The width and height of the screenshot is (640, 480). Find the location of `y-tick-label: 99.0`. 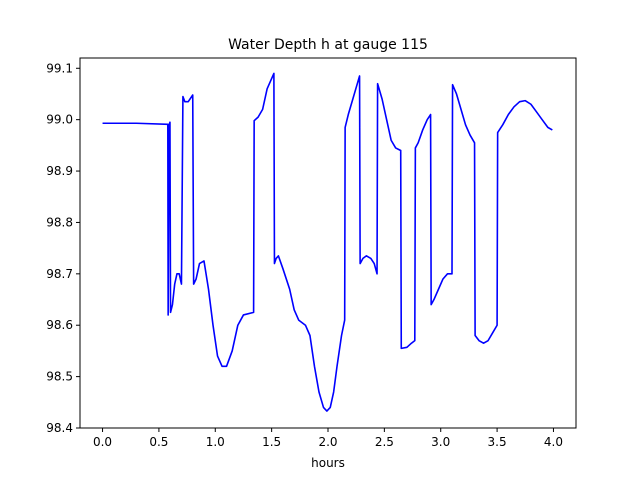

y-tick-label: 99.0 is located at coordinates (59, 120).